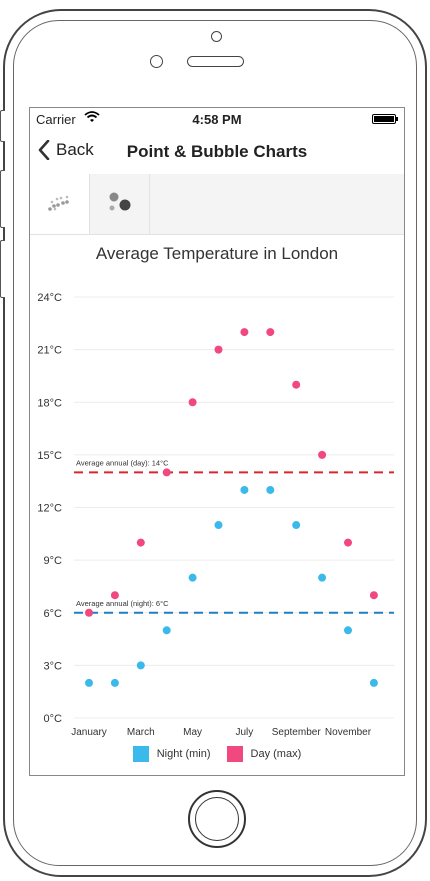 The height and width of the screenshot is (881, 430). What do you see at coordinates (297, 732) in the screenshot?
I see `x-tick-label: September` at bounding box center [297, 732].